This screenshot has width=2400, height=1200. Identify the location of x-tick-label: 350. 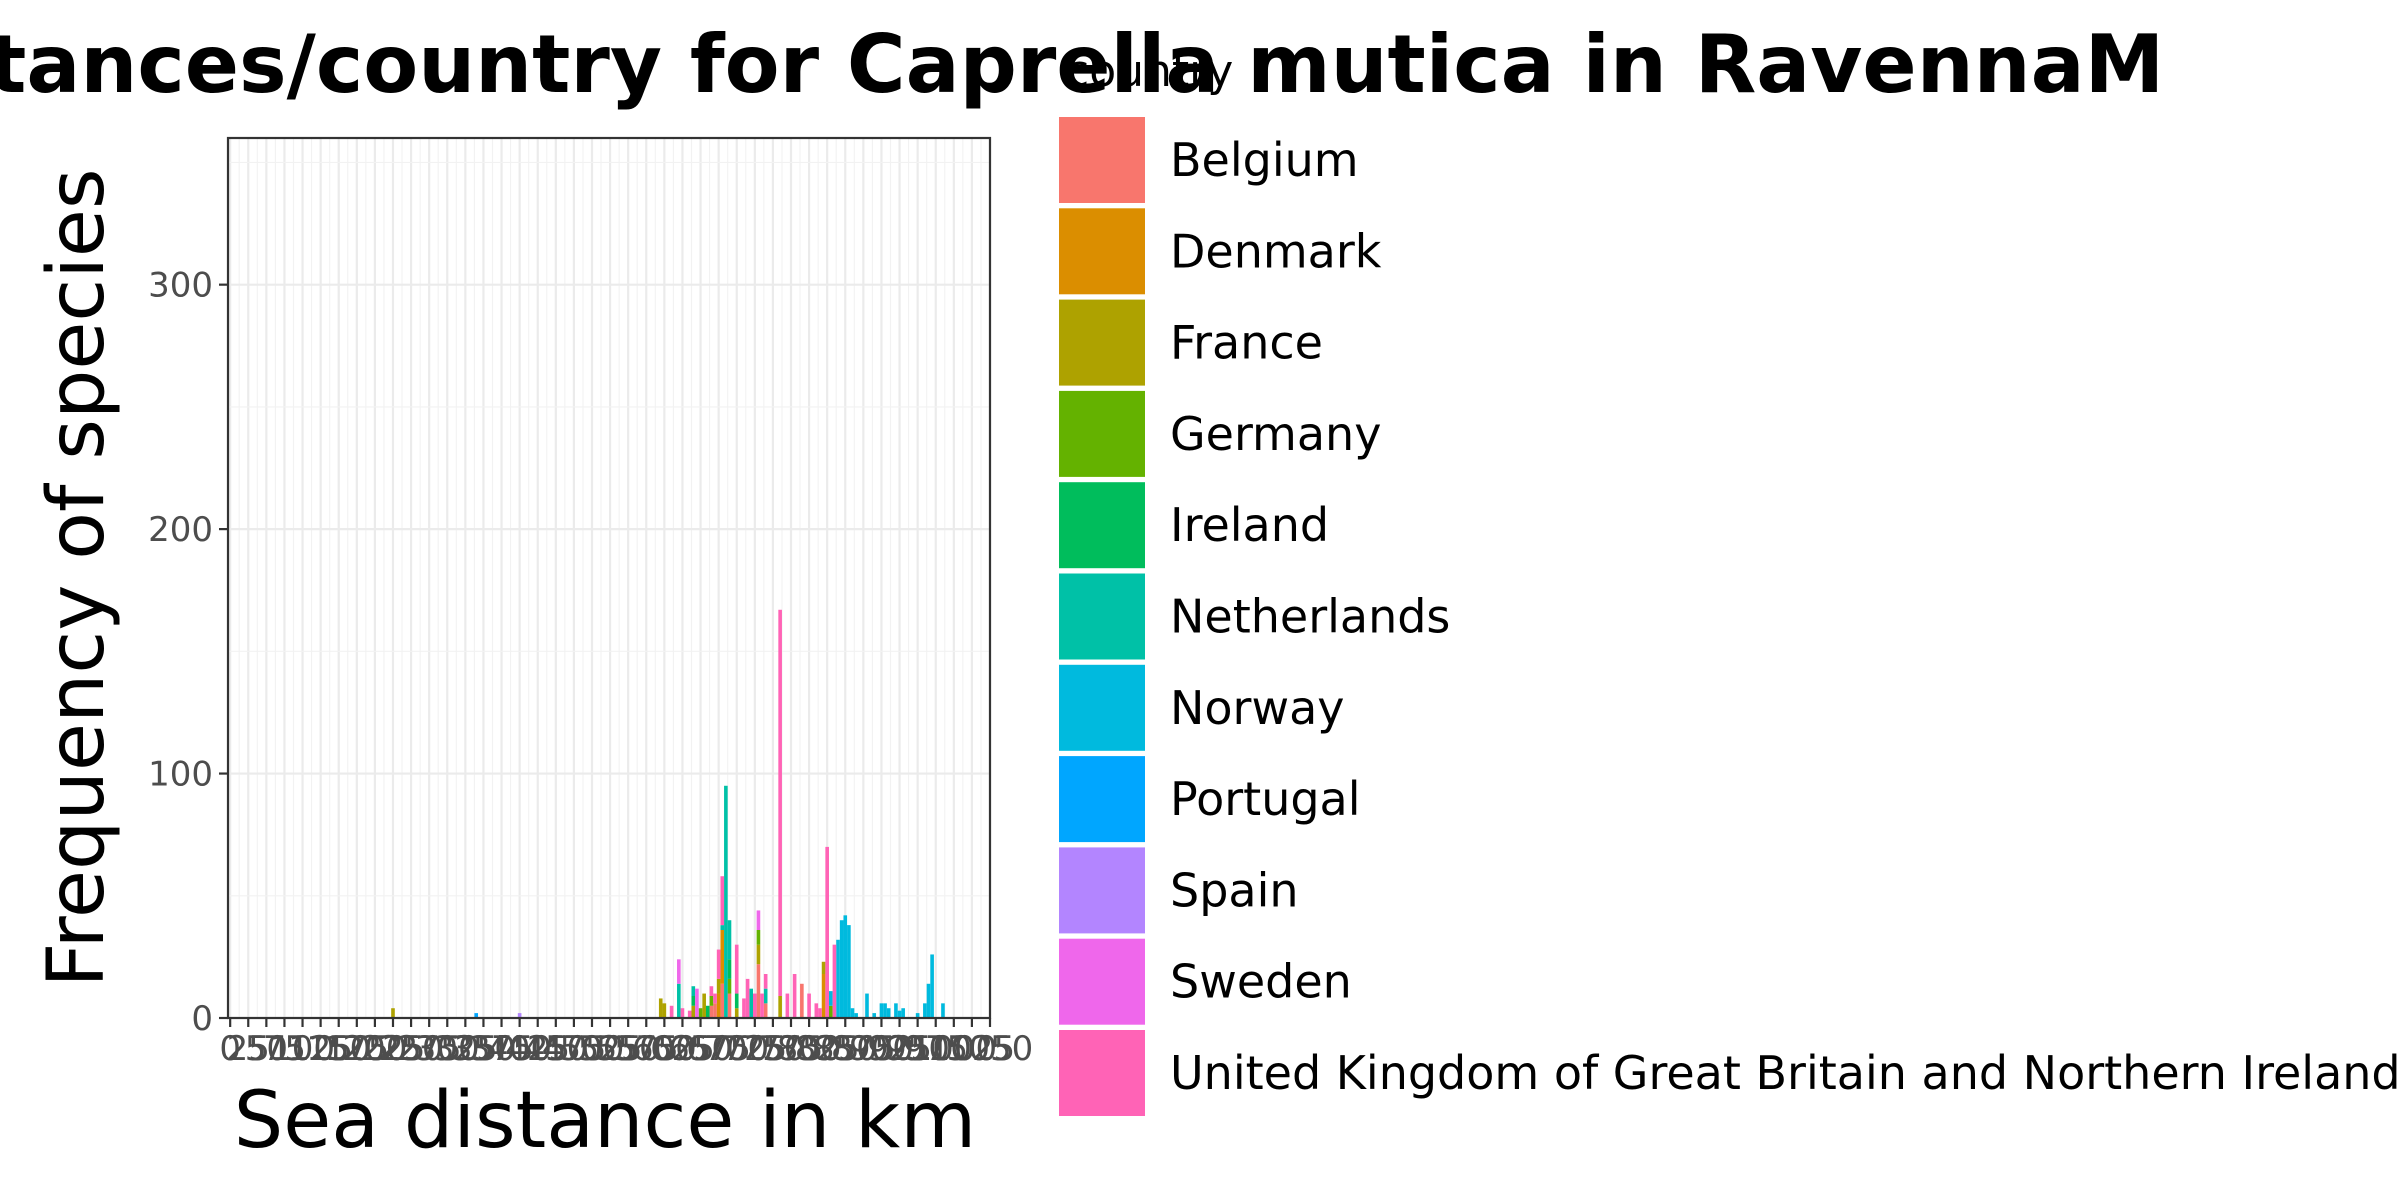
(483, 1049).